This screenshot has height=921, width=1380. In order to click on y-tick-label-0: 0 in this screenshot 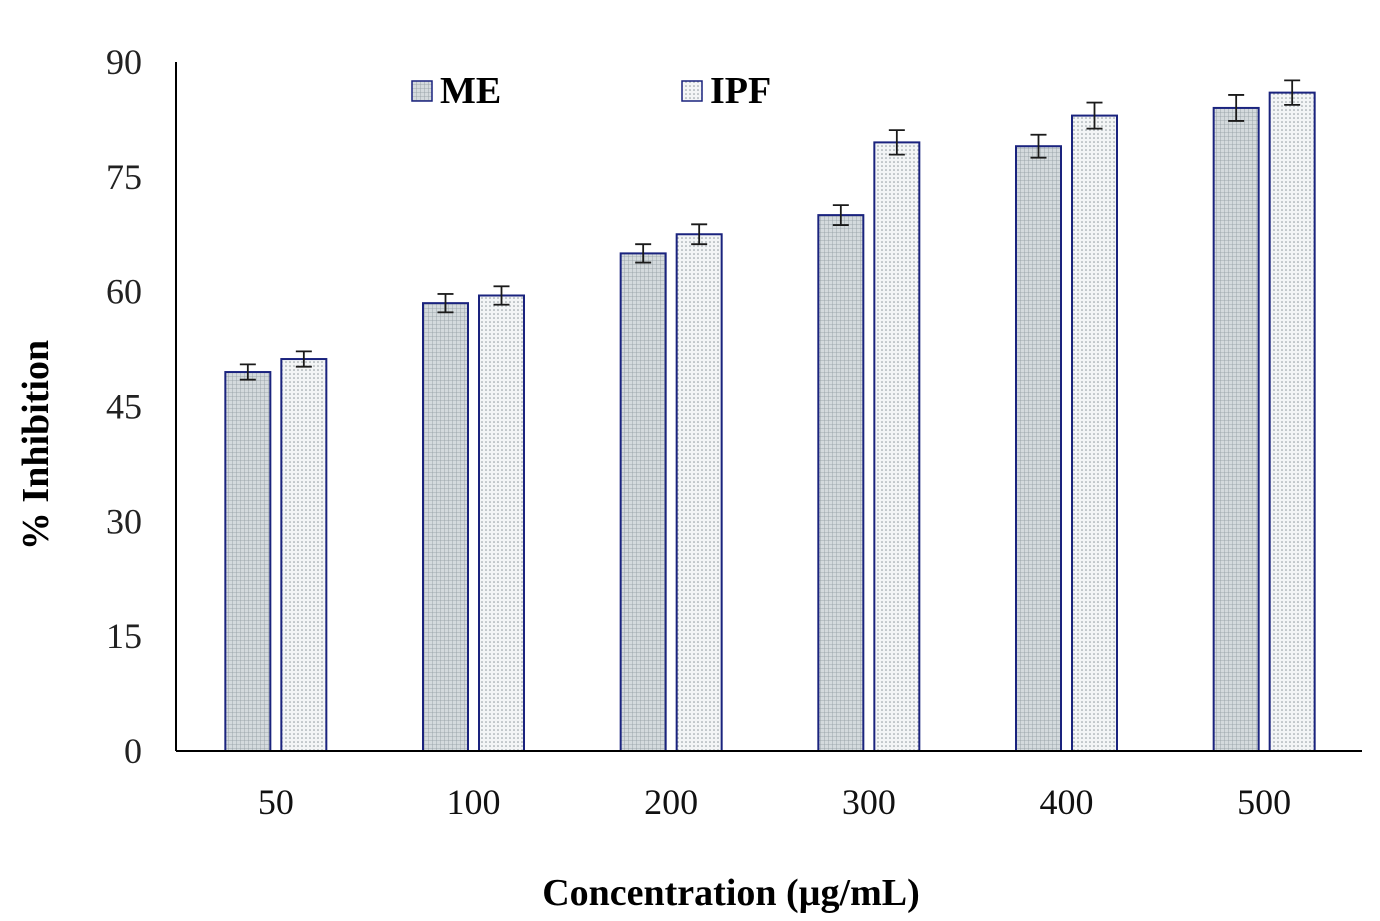, I will do `click(133, 751)`.